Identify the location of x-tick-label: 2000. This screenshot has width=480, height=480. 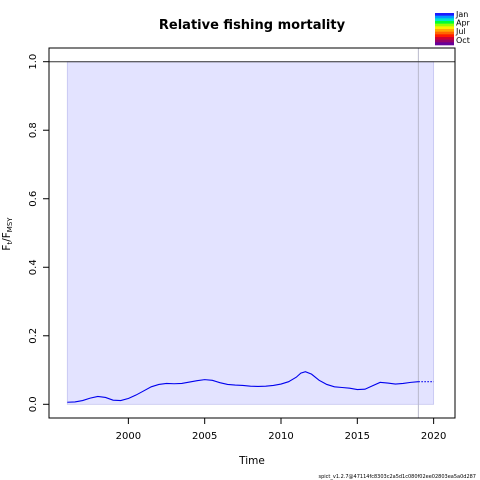
(128, 436).